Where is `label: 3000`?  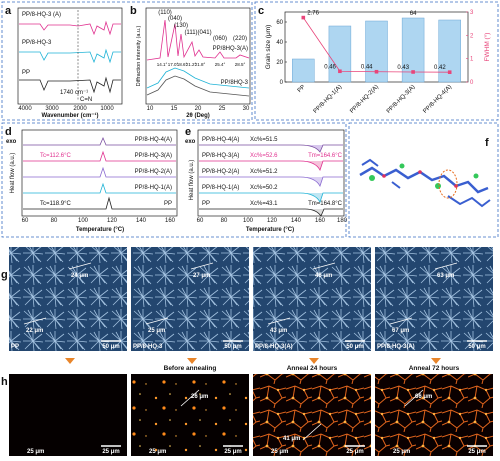 label: 3000 is located at coordinates (52, 109).